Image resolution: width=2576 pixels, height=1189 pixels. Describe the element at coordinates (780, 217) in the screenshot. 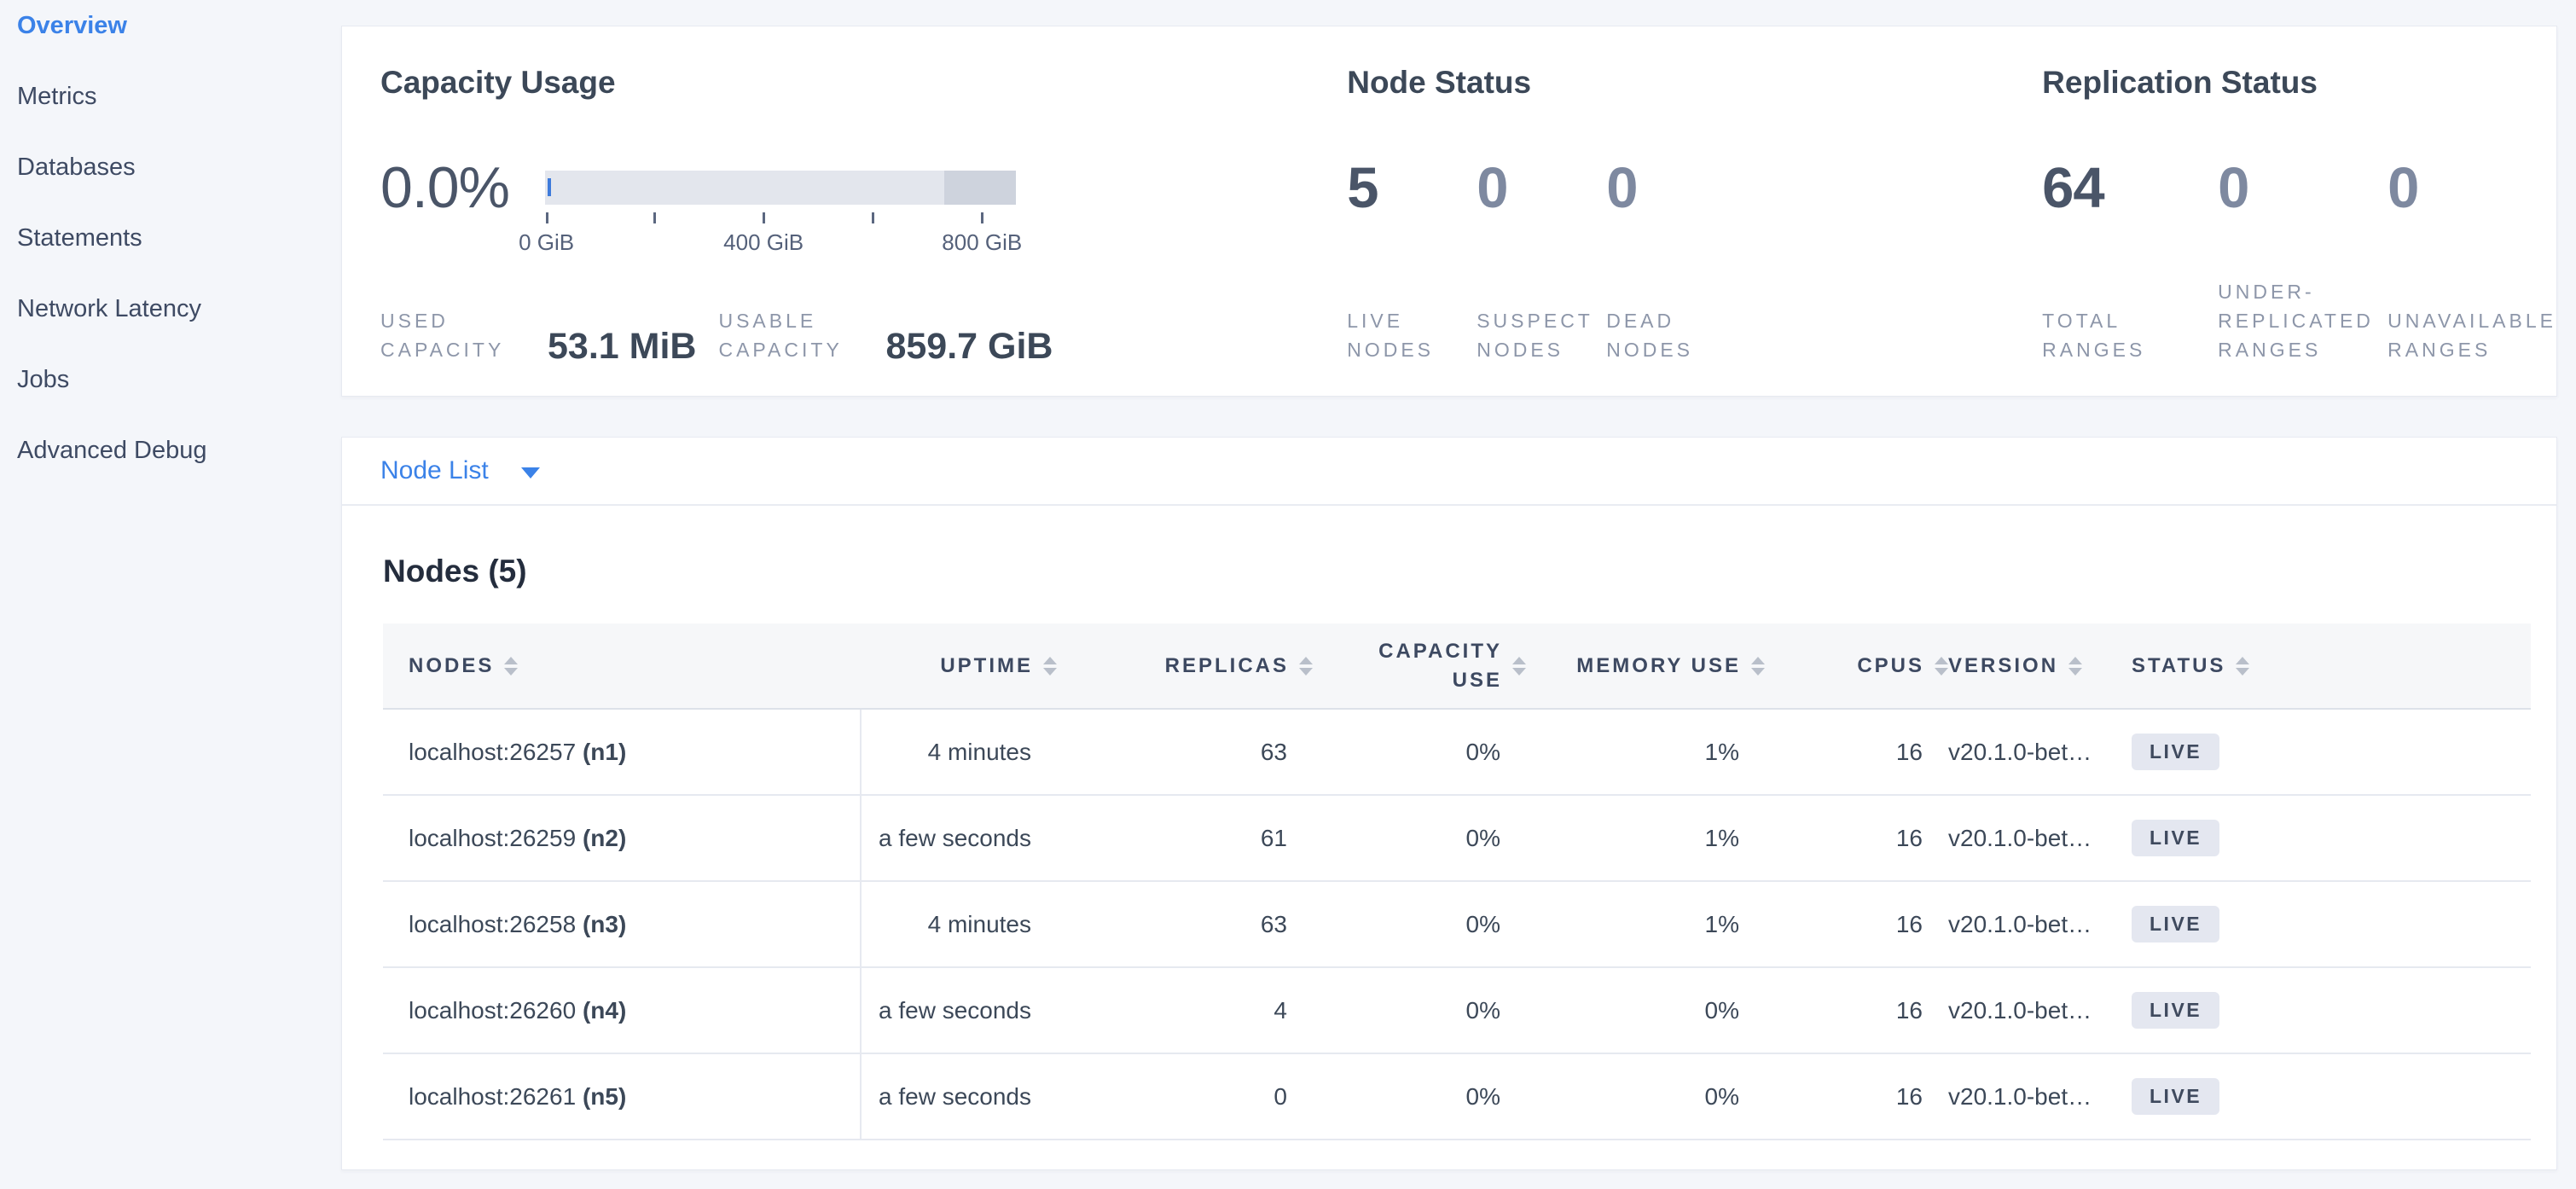

I see `capacity-gauge-ticks` at that location.